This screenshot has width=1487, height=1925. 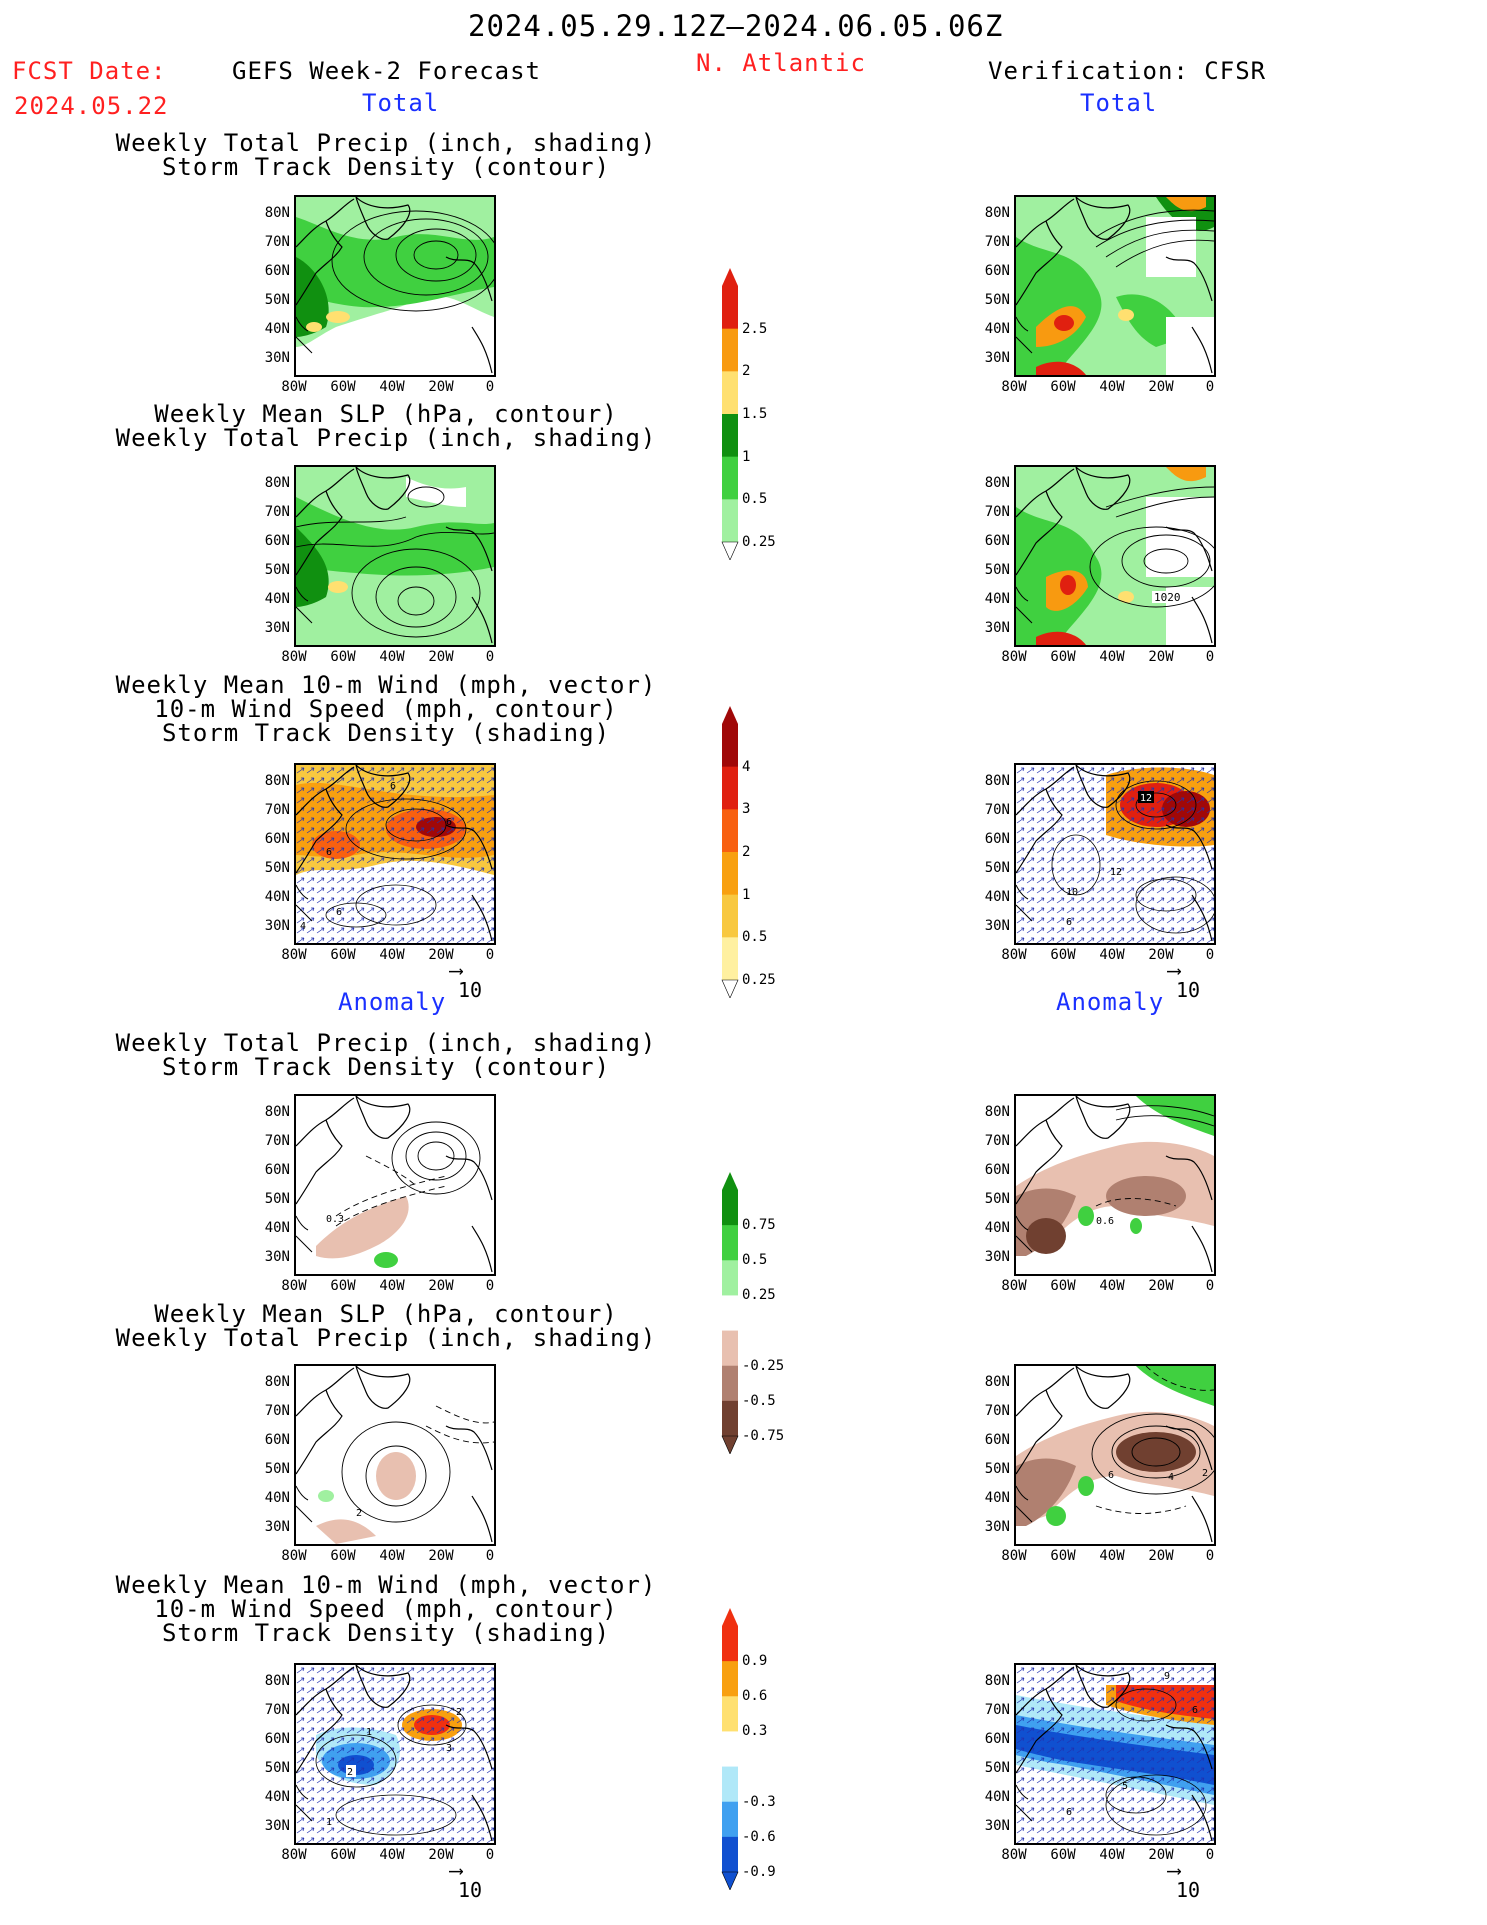 What do you see at coordinates (763, 1436) in the screenshot?
I see `colorbar-tick-label: -0.75` at bounding box center [763, 1436].